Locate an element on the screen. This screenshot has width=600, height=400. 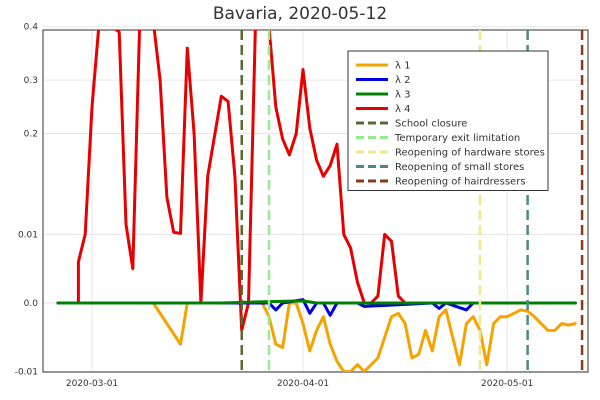
chart-title: Bavaria, 2020-05-12 is located at coordinates (300, 14).